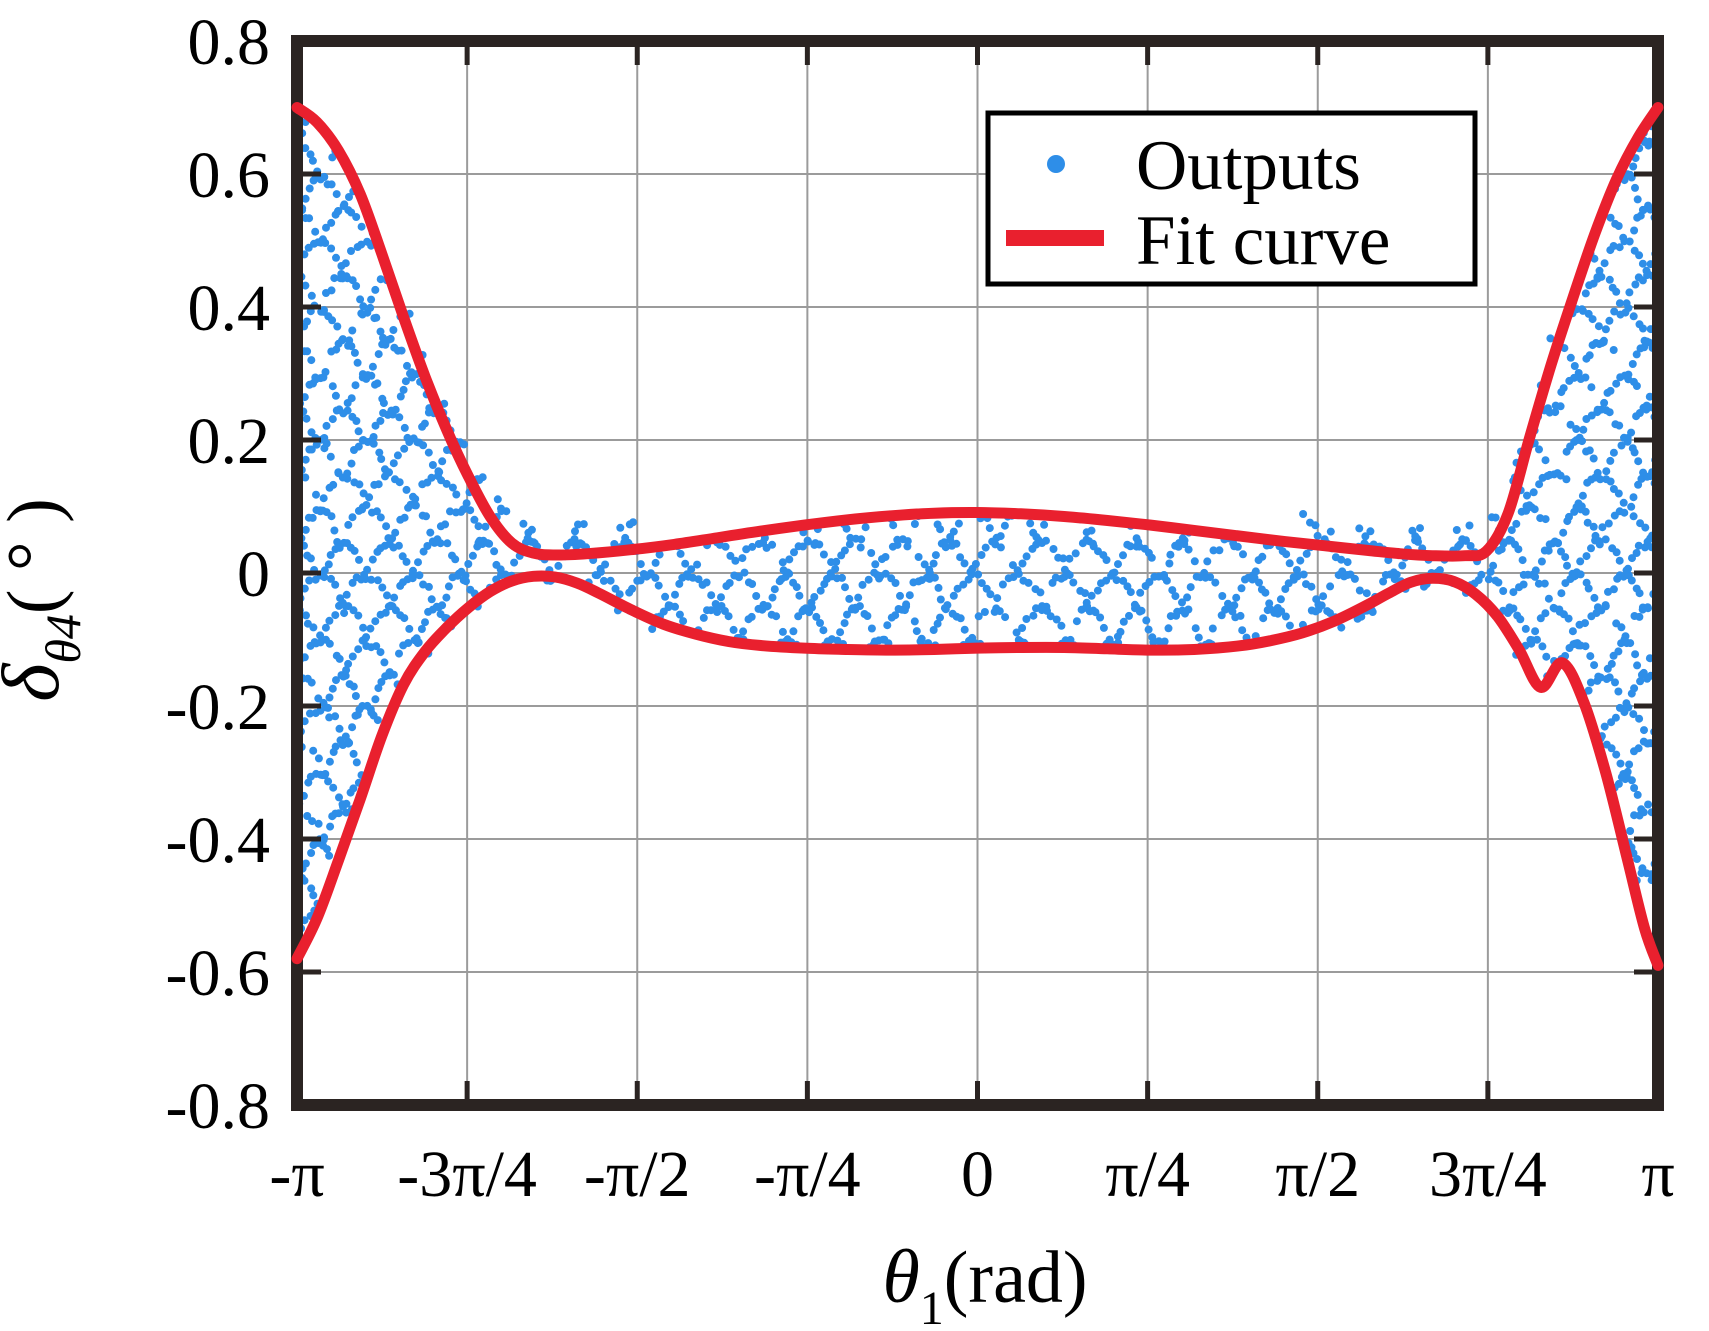 Image resolution: width=1709 pixels, height=1331 pixels. Describe the element at coordinates (1248, 166) in the screenshot. I see `legend-label-outputs: Outputs` at that location.